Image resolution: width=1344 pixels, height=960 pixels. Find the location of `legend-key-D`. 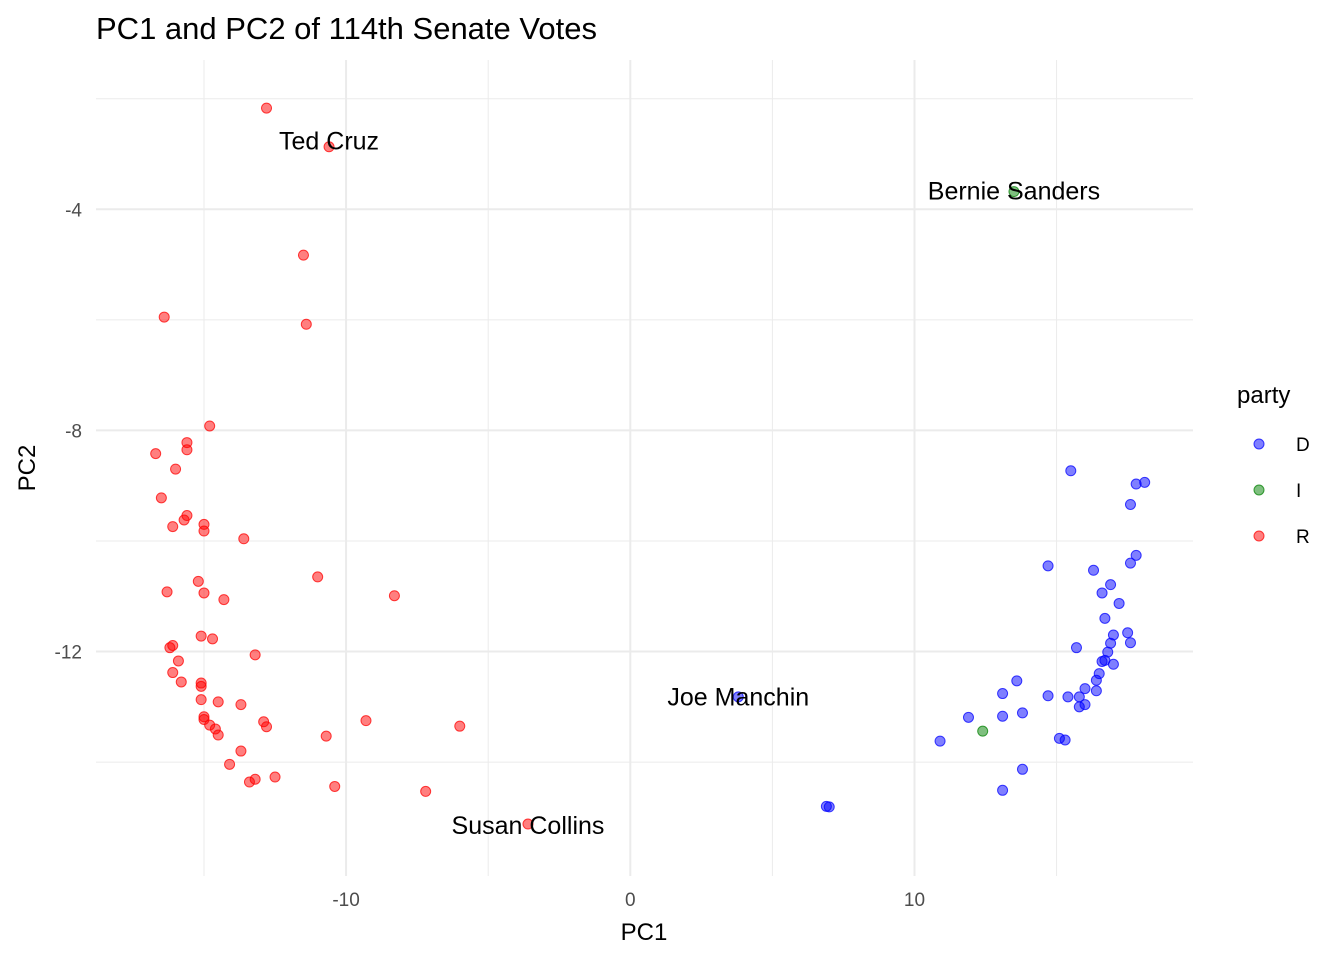

legend-key-D is located at coordinates (1259, 444).